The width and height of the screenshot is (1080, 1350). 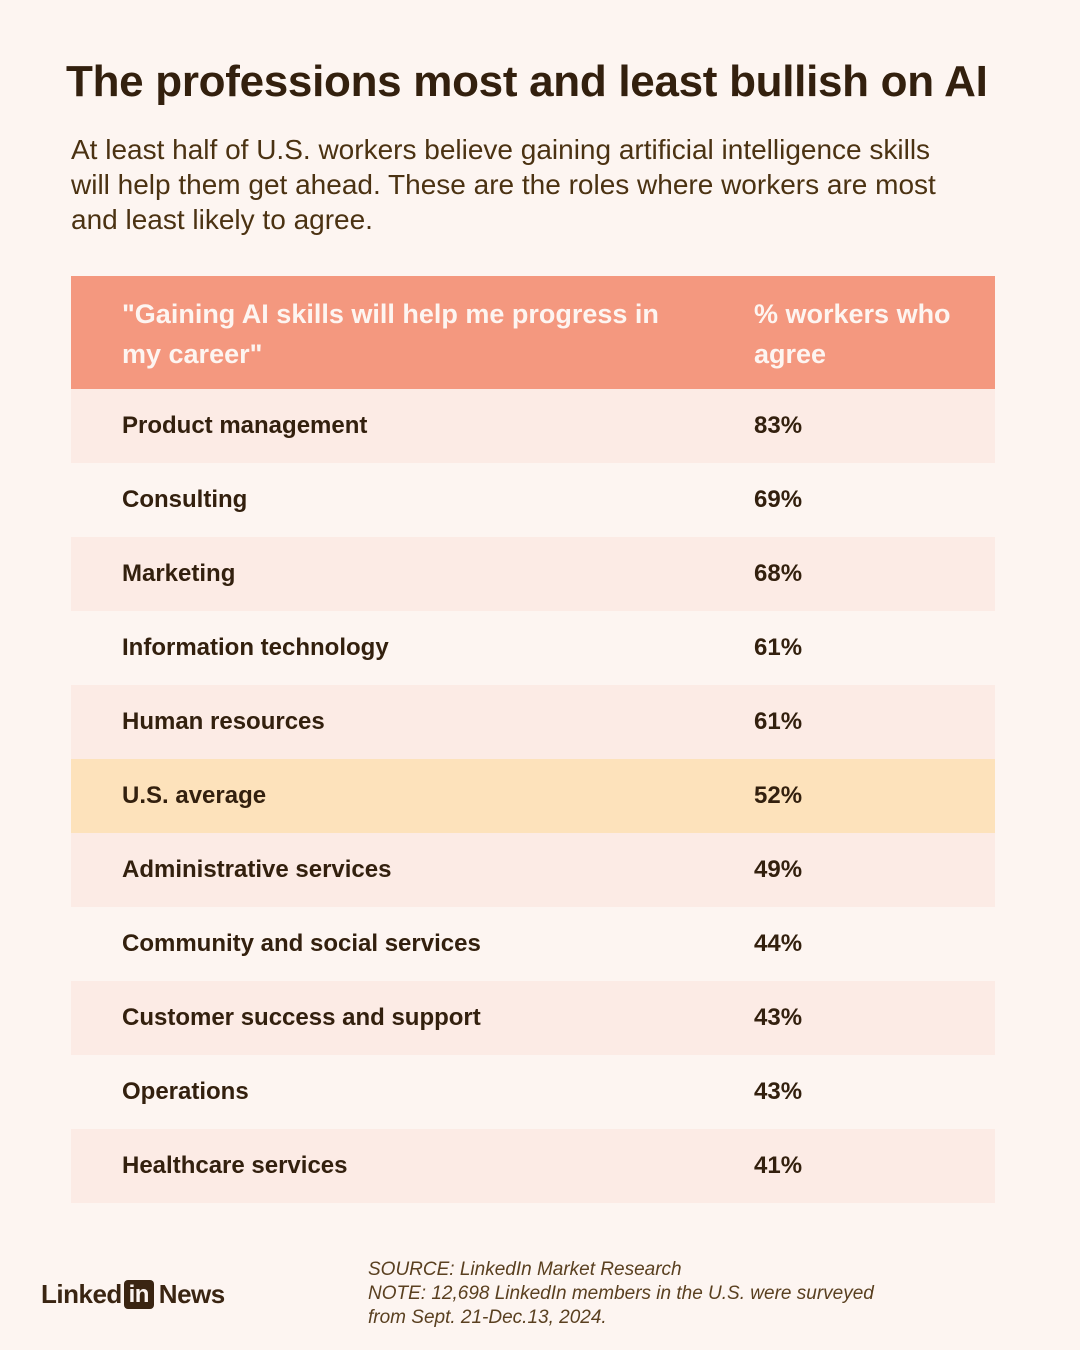 I want to click on row-value: 52%, so click(x=778, y=795).